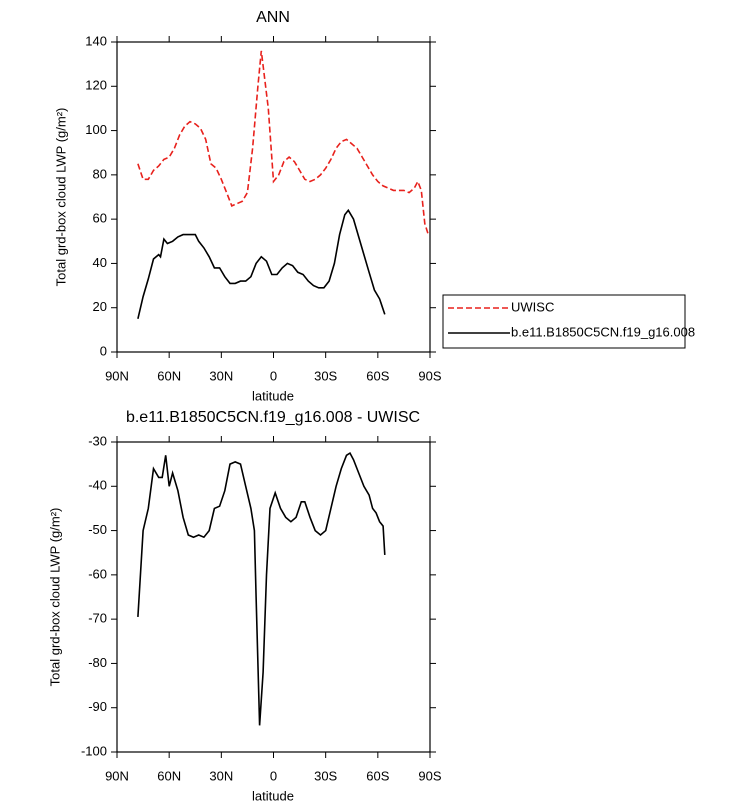 The image size is (733, 812). I want to click on legend-label: b.e11.B1850C5CN.f19_g16.008, so click(603, 331).